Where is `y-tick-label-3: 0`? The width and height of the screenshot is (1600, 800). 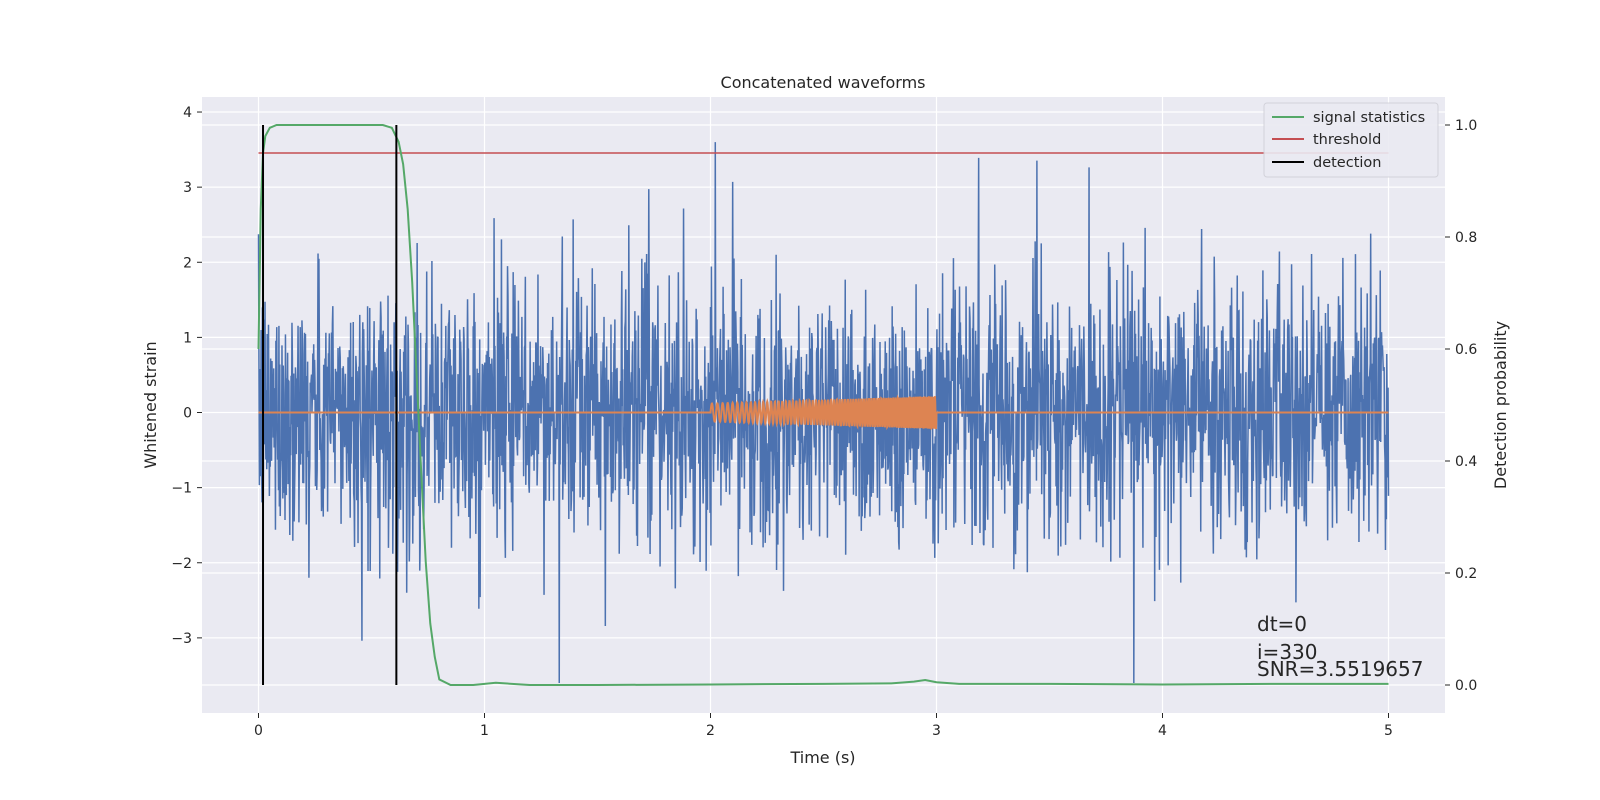 y-tick-label-3: 0 is located at coordinates (187, 414).